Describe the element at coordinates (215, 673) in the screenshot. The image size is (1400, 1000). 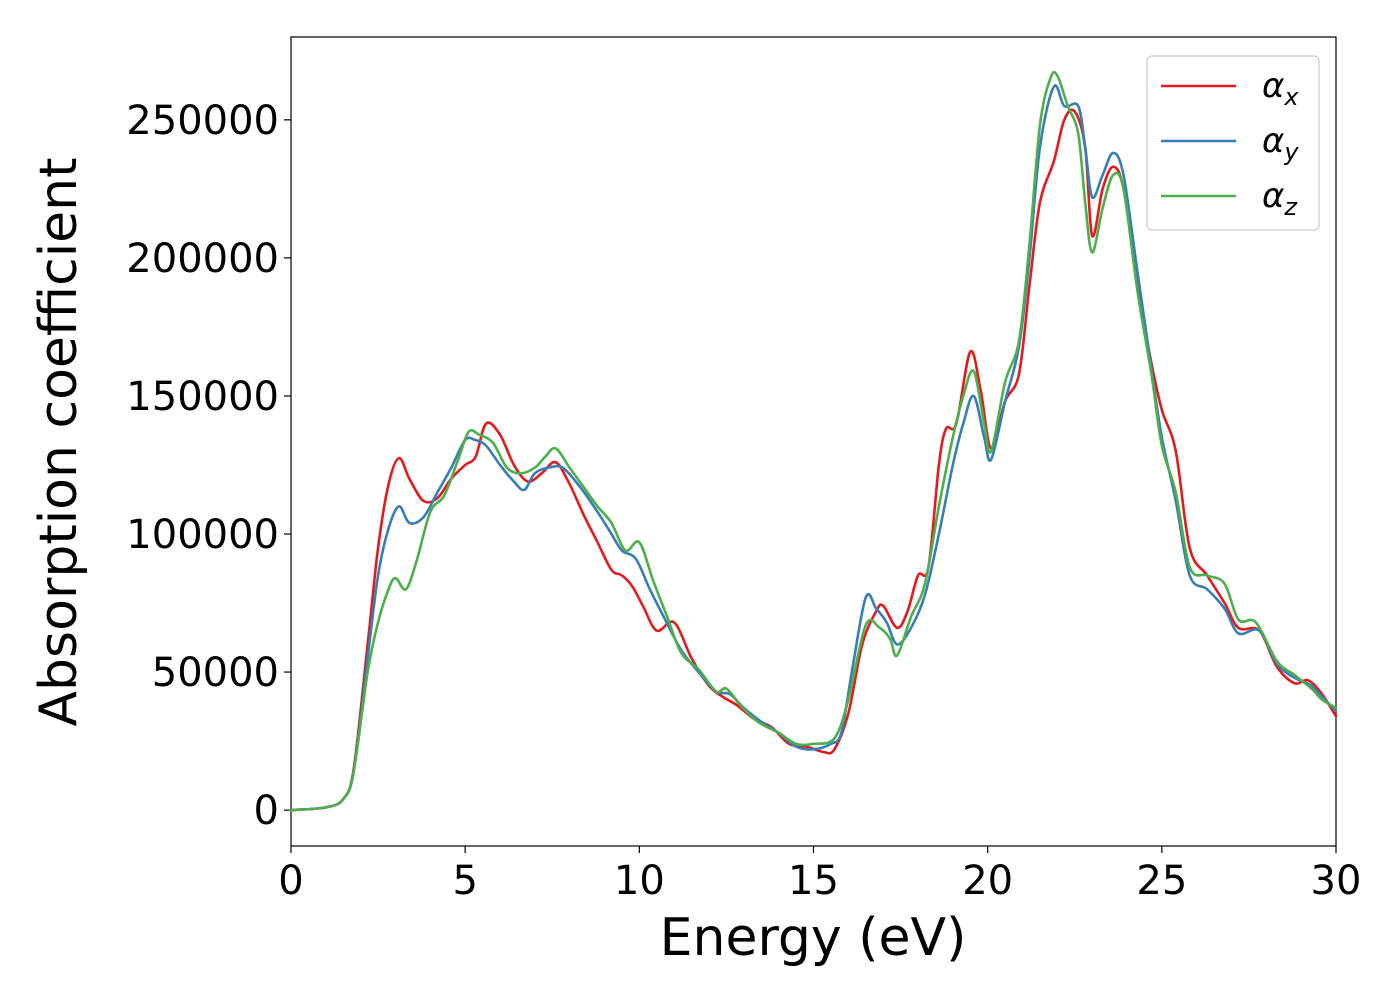
I see `y-tick-label: 50000` at that location.